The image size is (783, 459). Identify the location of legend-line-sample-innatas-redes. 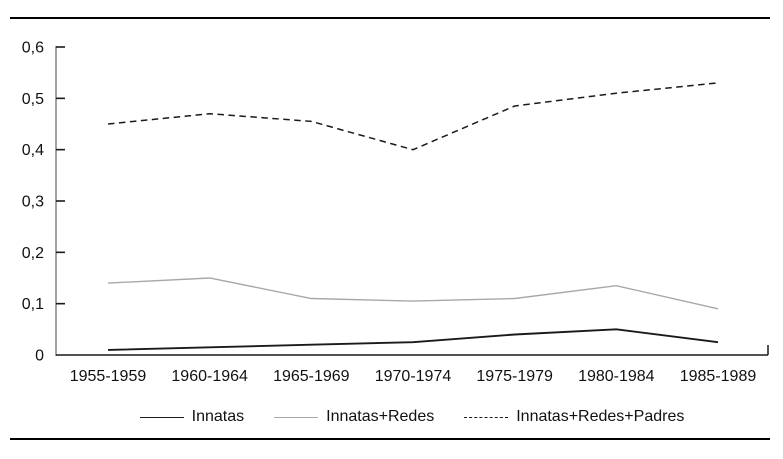
(296, 417).